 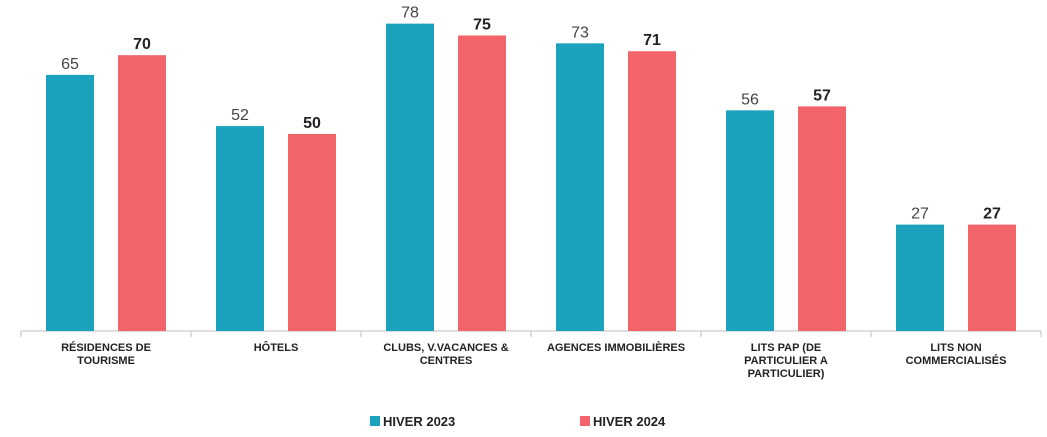 What do you see at coordinates (446, 354) in the screenshot?
I see `x-tick-label: CLUBS, V.VACANCES & CENTRES` at bounding box center [446, 354].